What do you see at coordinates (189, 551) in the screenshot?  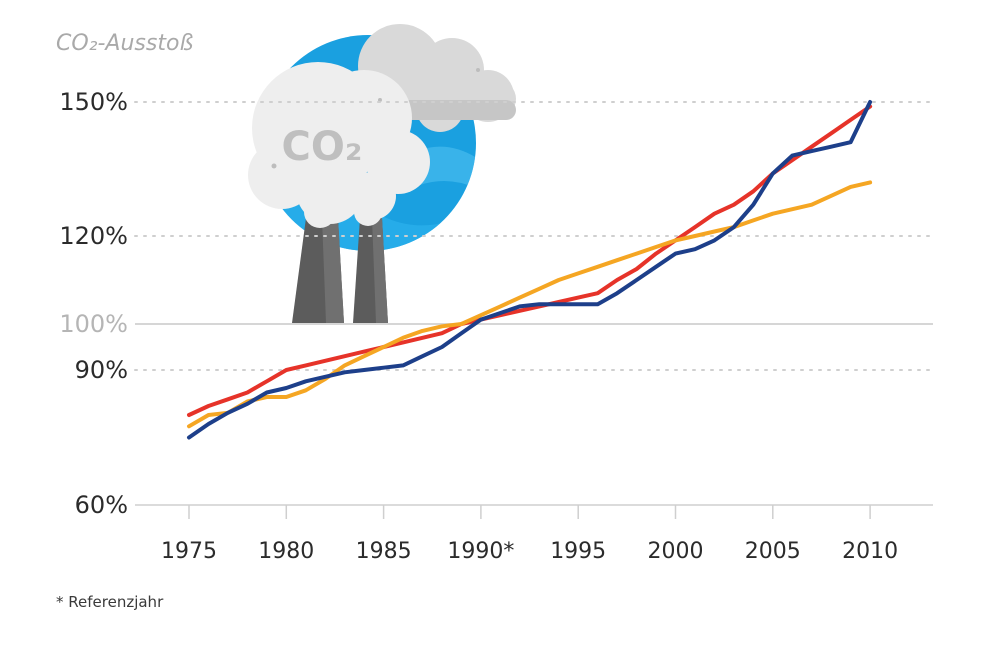 I see `x-tick-label: 1975` at bounding box center [189, 551].